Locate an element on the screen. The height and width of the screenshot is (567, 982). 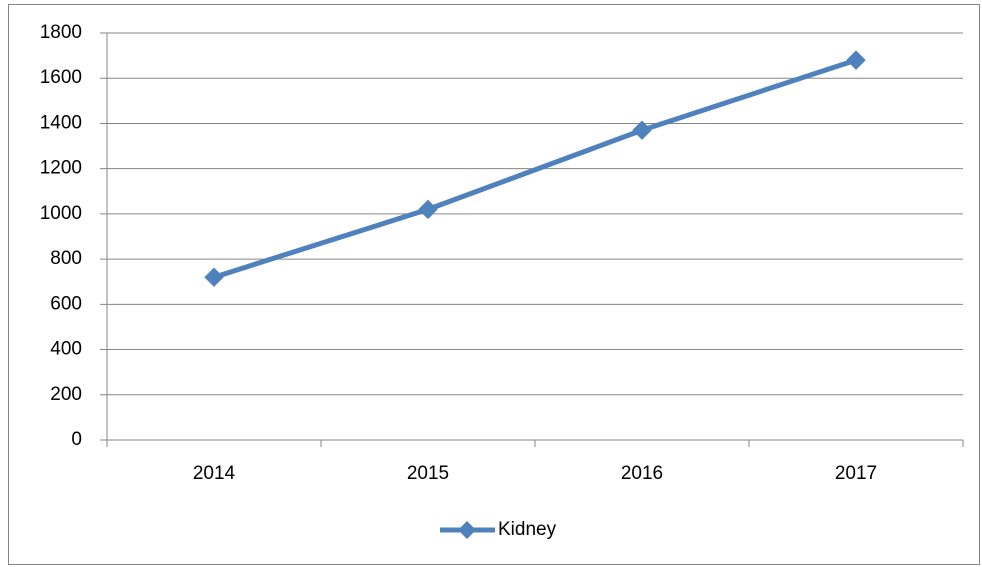
y-tick-label: 1200 is located at coordinates (61, 168).